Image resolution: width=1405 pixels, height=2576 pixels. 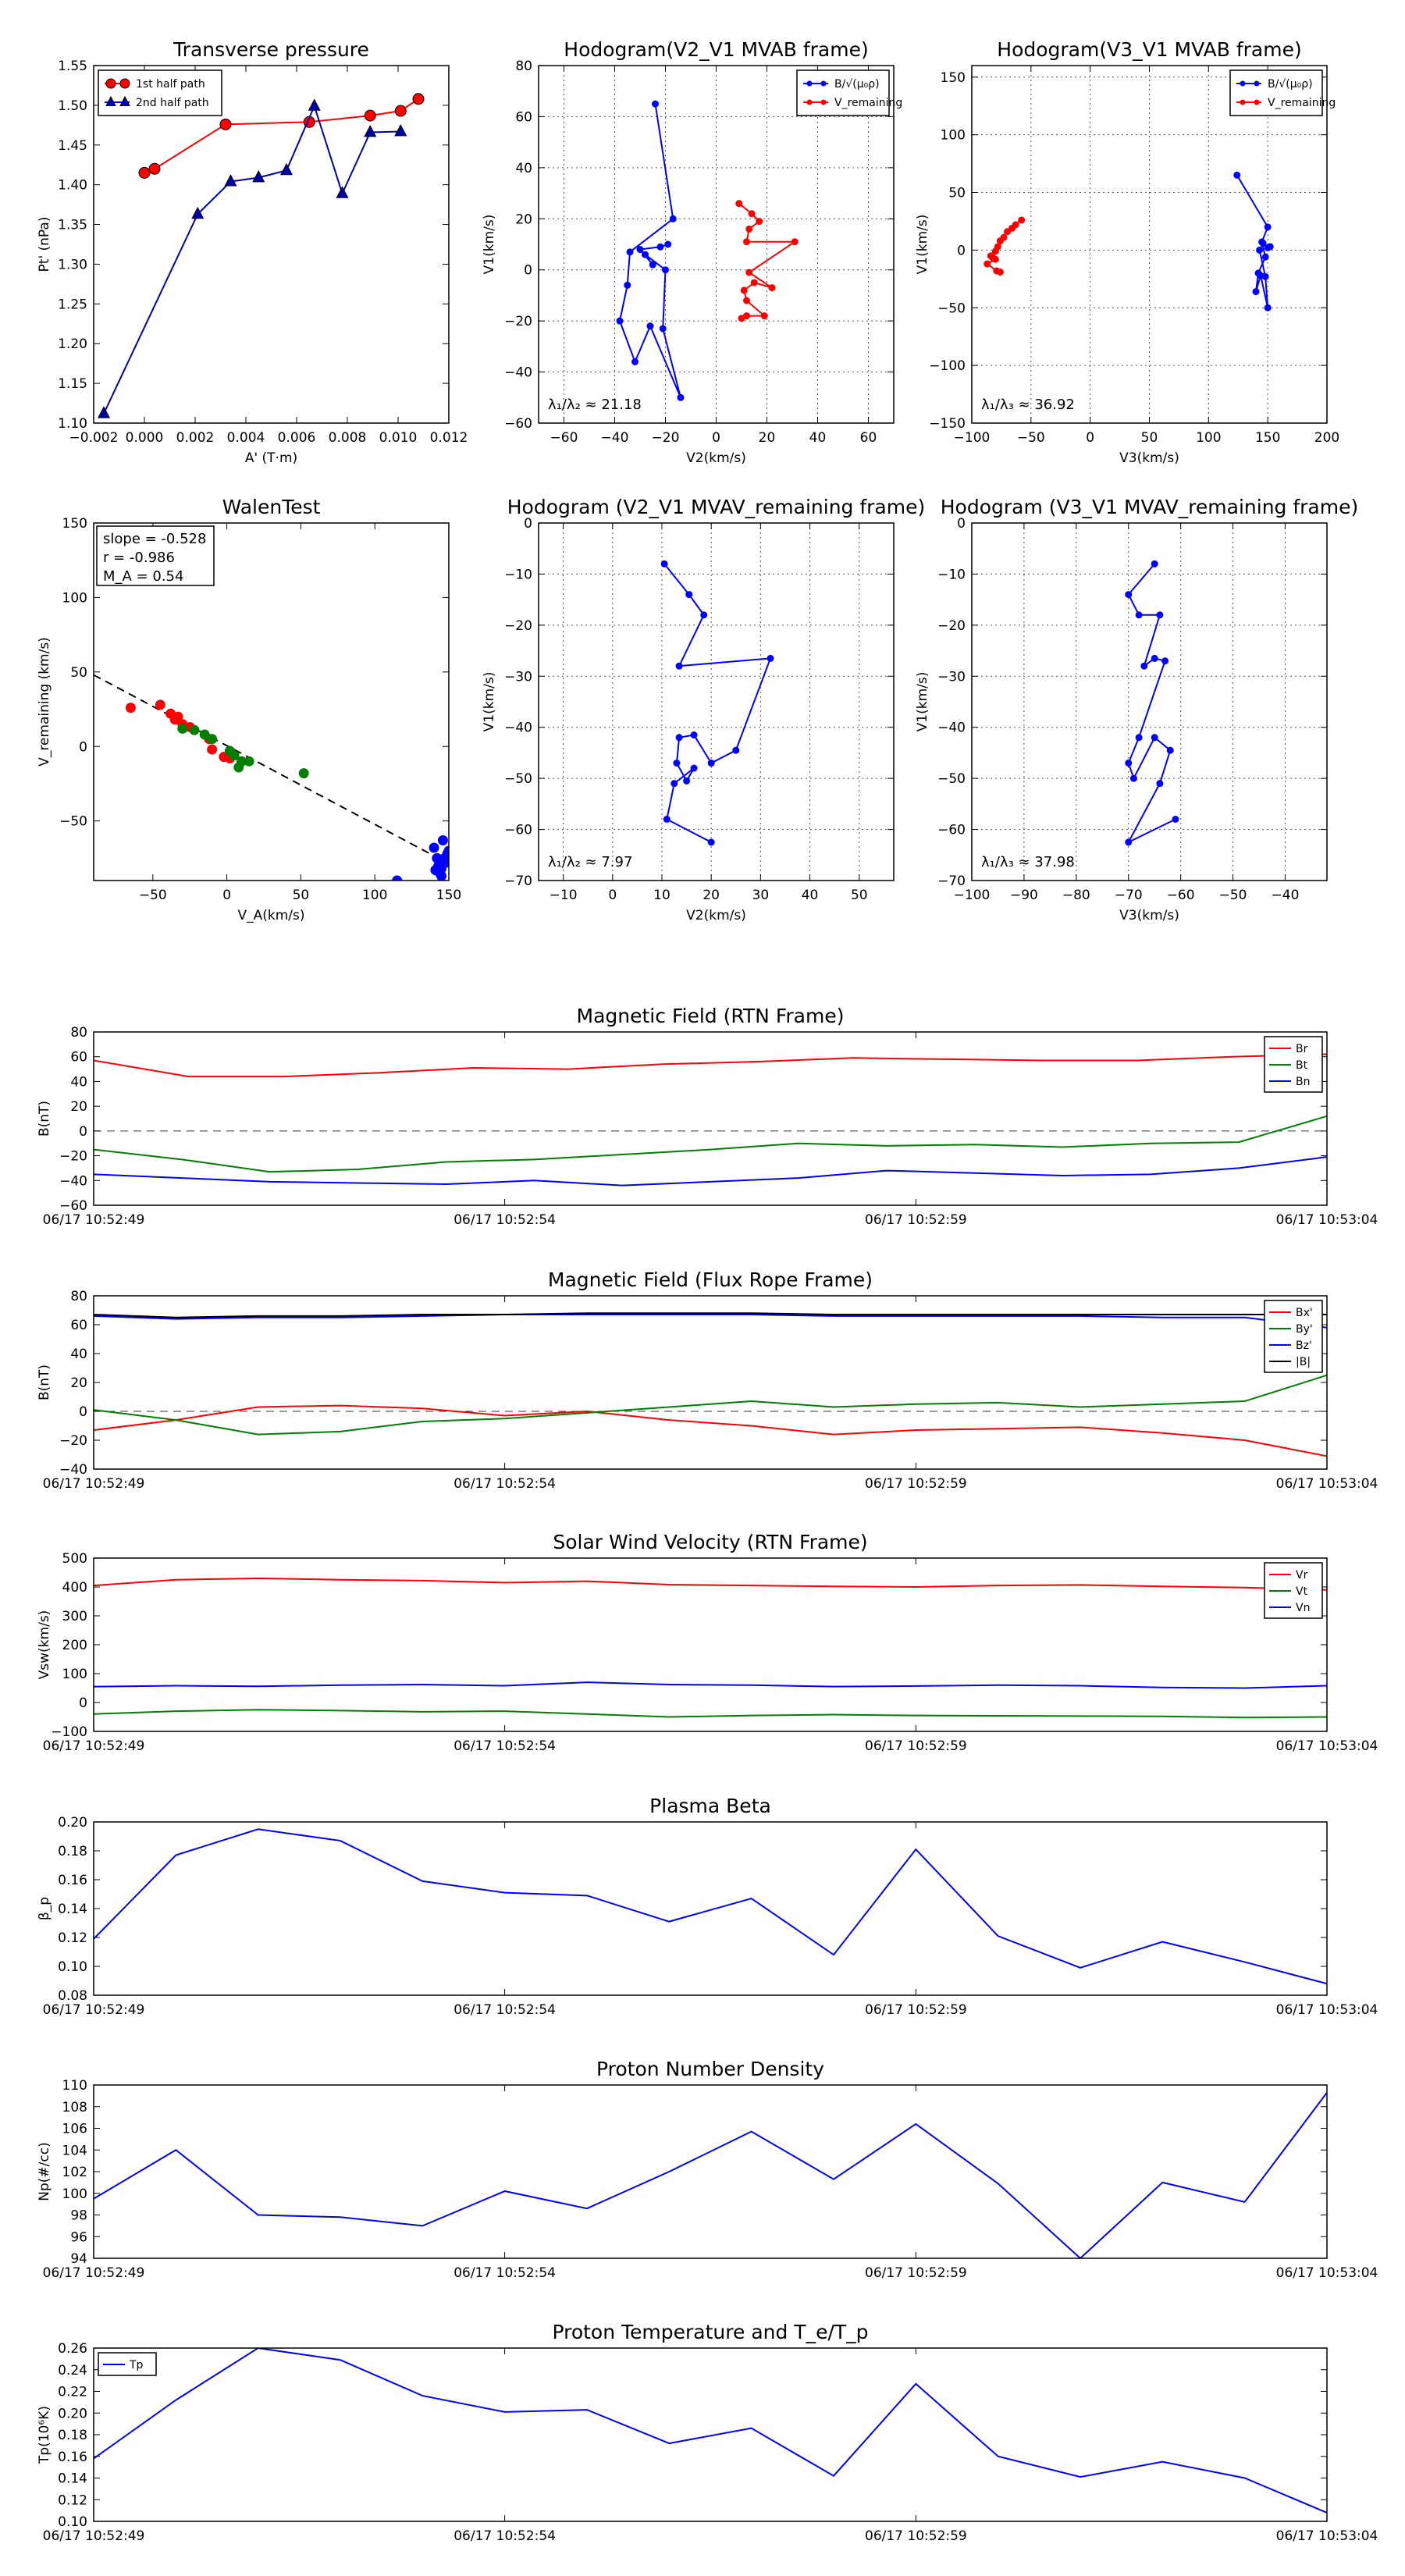 What do you see at coordinates (45, 1119) in the screenshot?
I see `y-axis-label: B(nT)` at bounding box center [45, 1119].